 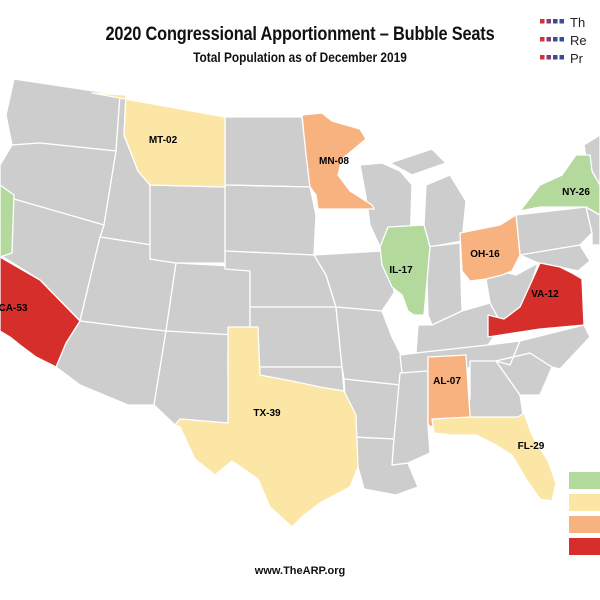 What do you see at coordinates (552, 39) in the screenshot?
I see `logo-dot-grid` at bounding box center [552, 39].